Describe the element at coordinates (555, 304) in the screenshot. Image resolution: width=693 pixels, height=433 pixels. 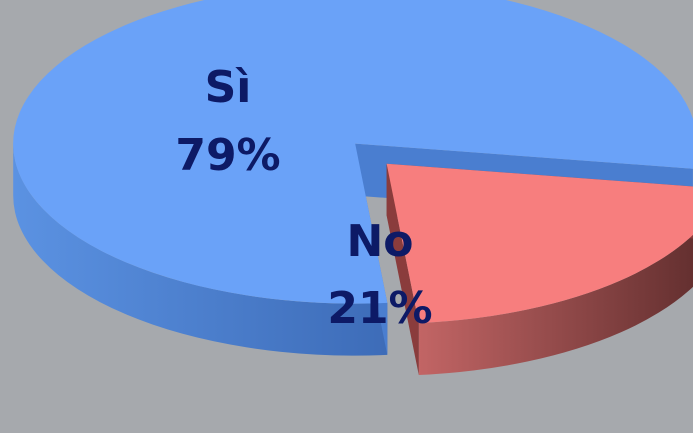
I see `slice-no-side` at that location.